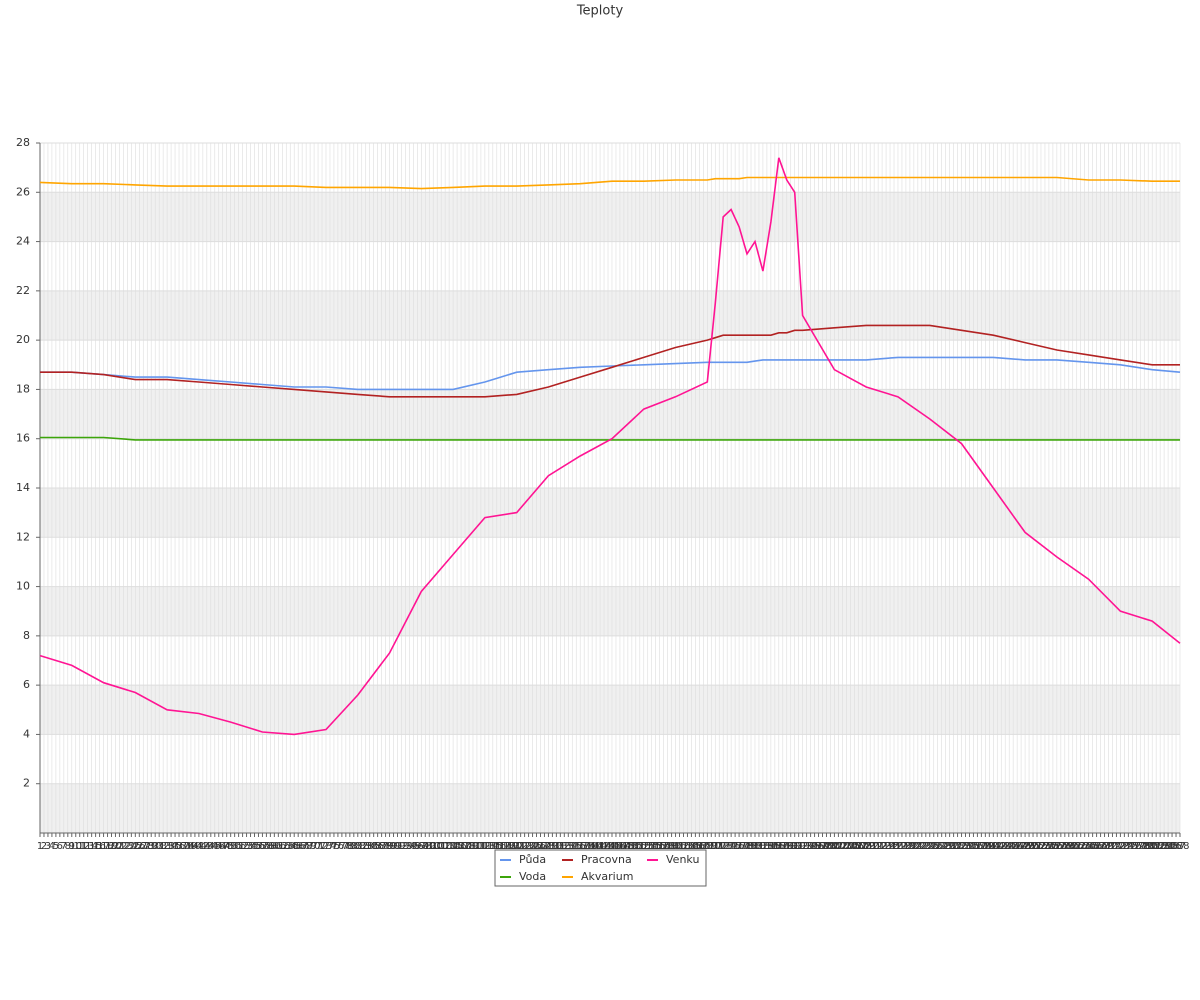  What do you see at coordinates (746, 846) in the screenshot?
I see `x-tick-label: 179` at bounding box center [746, 846].